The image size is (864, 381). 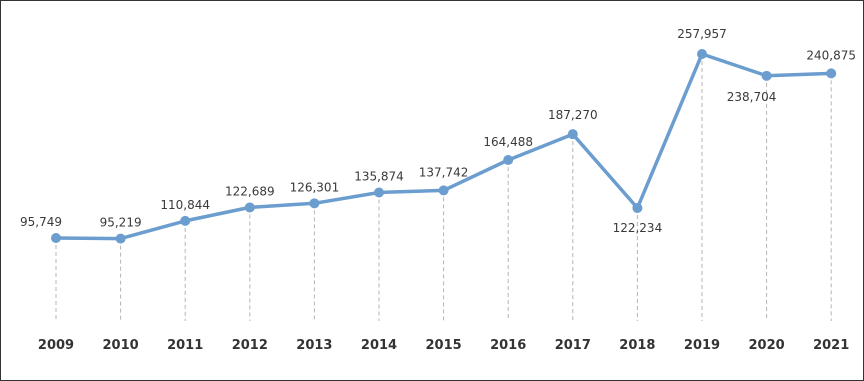 What do you see at coordinates (443, 190) in the screenshot?
I see `data-point-2015` at bounding box center [443, 190].